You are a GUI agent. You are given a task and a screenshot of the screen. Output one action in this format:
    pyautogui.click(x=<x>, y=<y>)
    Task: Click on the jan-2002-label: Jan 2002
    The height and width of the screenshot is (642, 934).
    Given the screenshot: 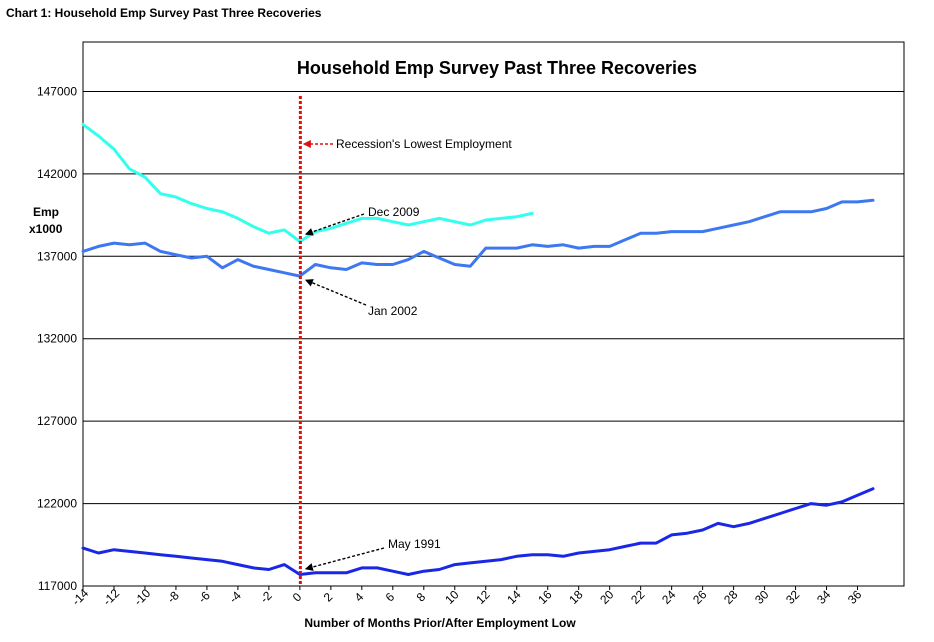 What is the action you would take?
    pyautogui.click(x=393, y=311)
    